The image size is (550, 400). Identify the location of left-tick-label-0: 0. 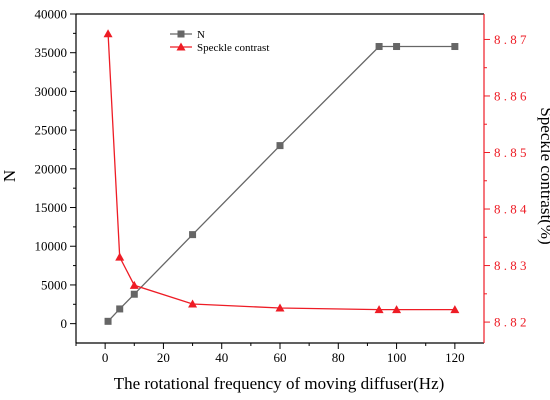
(64, 323).